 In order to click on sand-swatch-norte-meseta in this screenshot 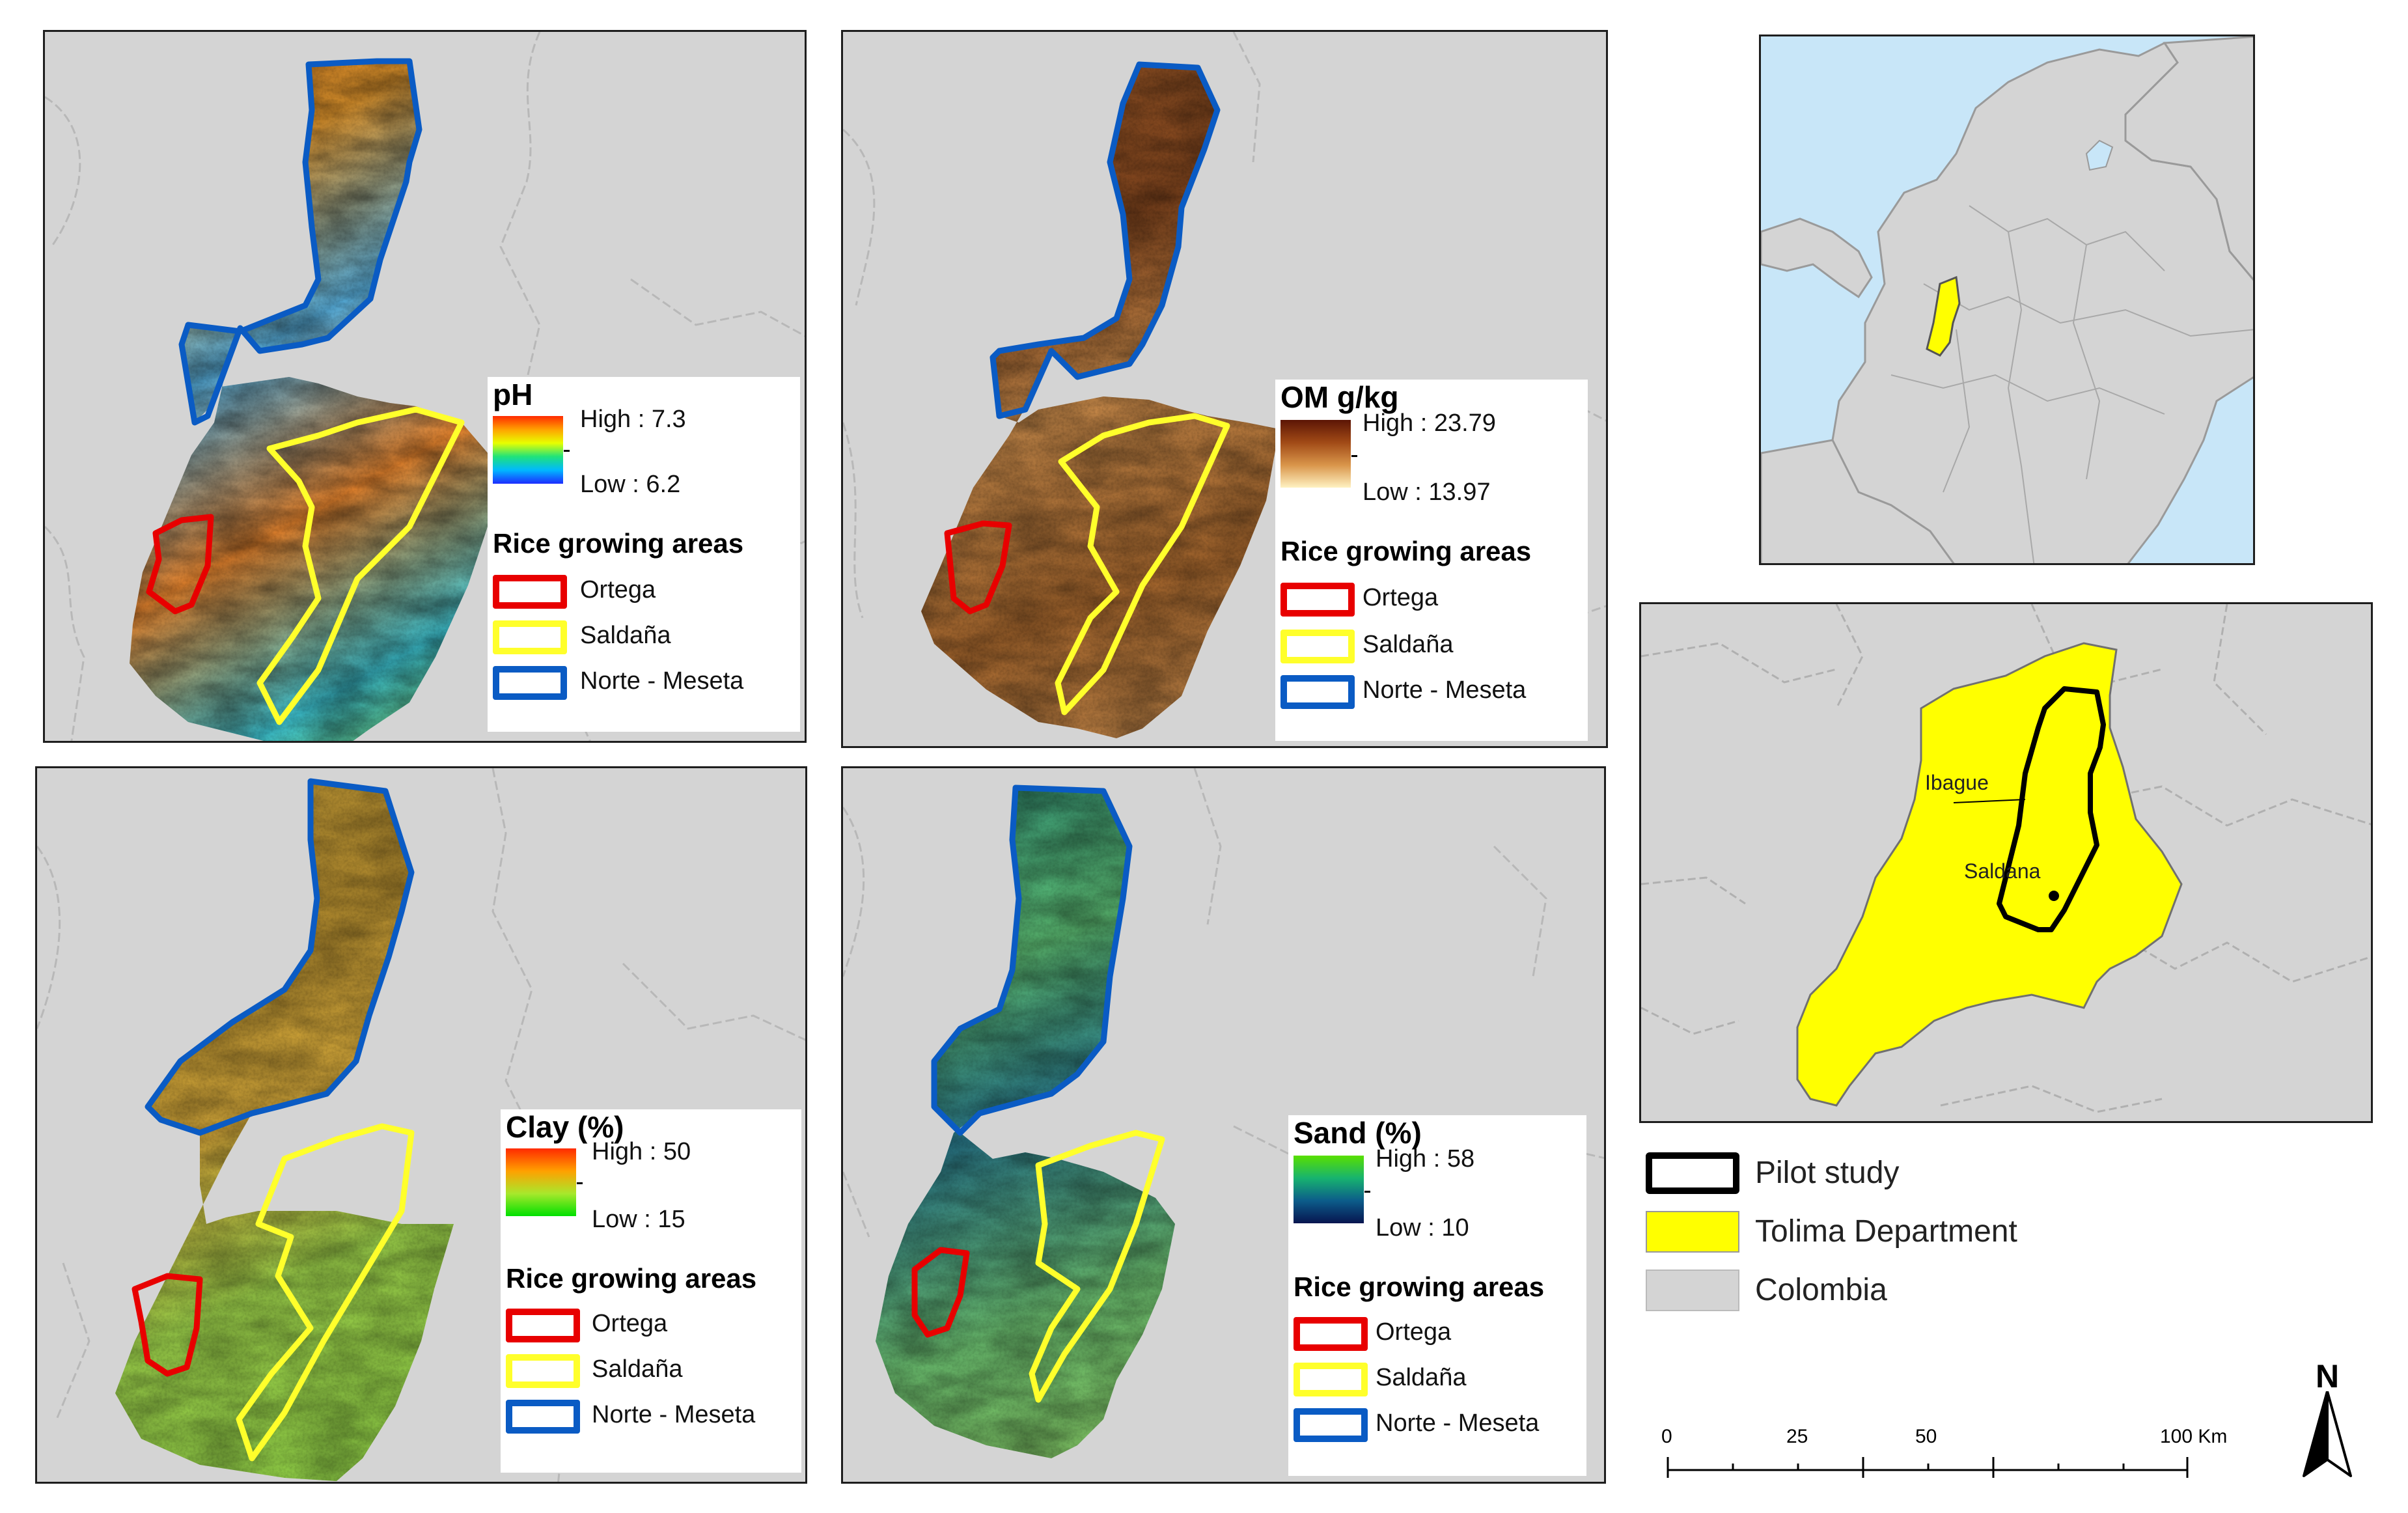, I will do `click(1331, 1425)`.